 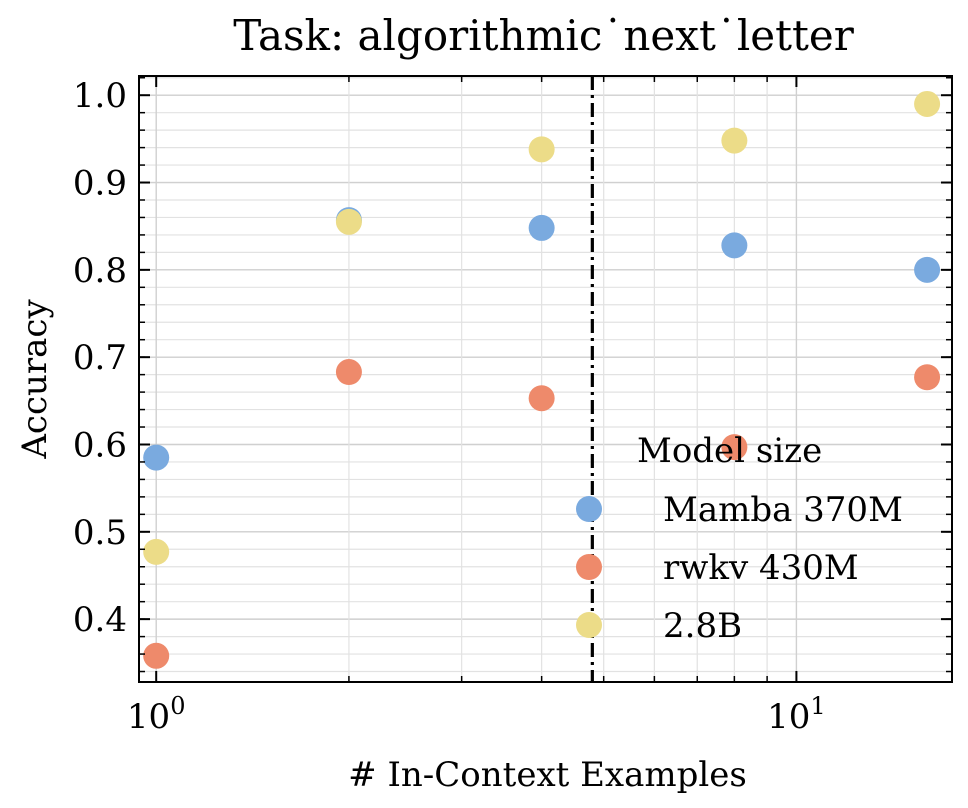 I want to click on y-tick-label: 0.9, so click(x=100, y=184).